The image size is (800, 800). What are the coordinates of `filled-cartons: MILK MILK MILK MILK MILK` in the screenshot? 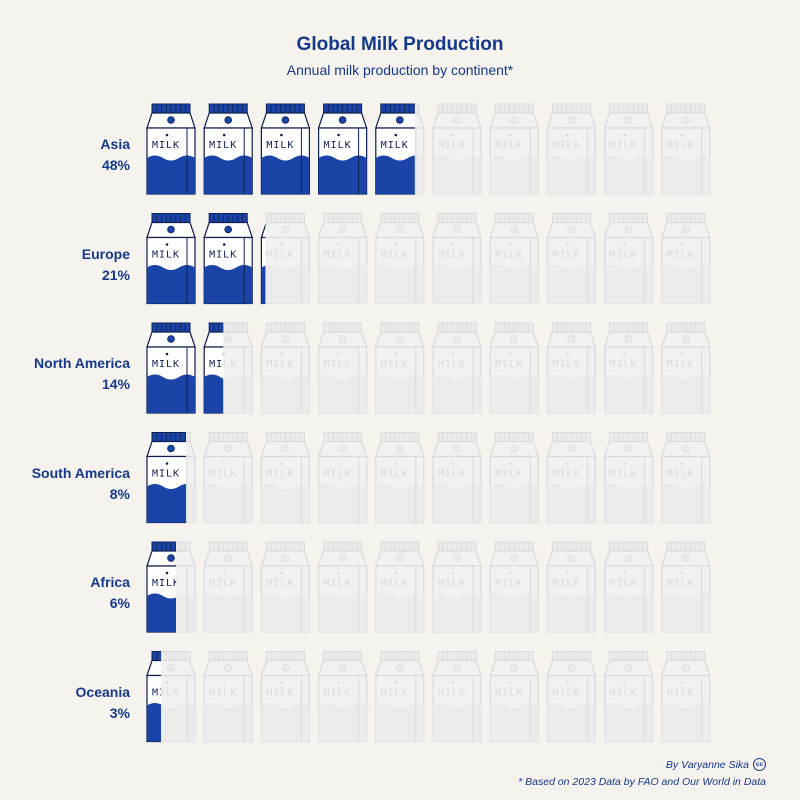 It's located at (280, 149).